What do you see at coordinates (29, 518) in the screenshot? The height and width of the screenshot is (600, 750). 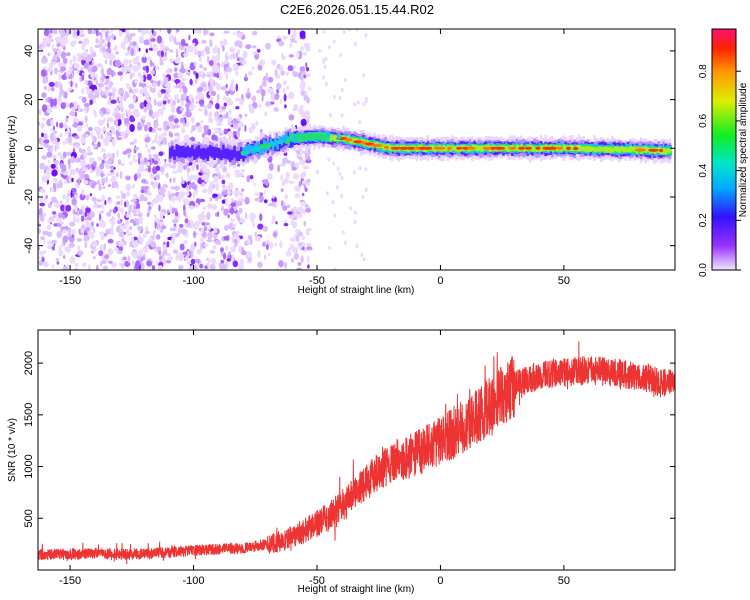 I see `y-tick-label: 500` at bounding box center [29, 518].